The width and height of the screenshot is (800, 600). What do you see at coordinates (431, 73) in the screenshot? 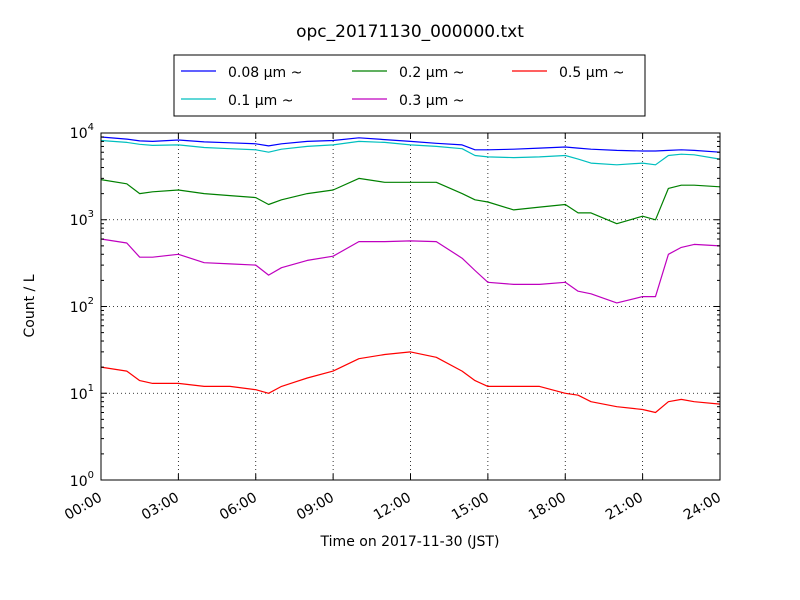
I see `legend-label: 0.2 μm ~` at bounding box center [431, 73].